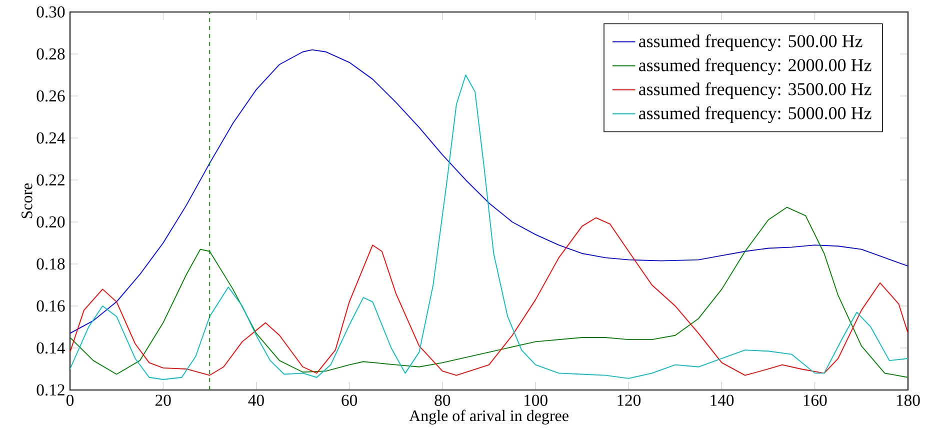 The image size is (925, 442). Describe the element at coordinates (50, 264) in the screenshot. I see `y-tick-label: 0.18` at that location.